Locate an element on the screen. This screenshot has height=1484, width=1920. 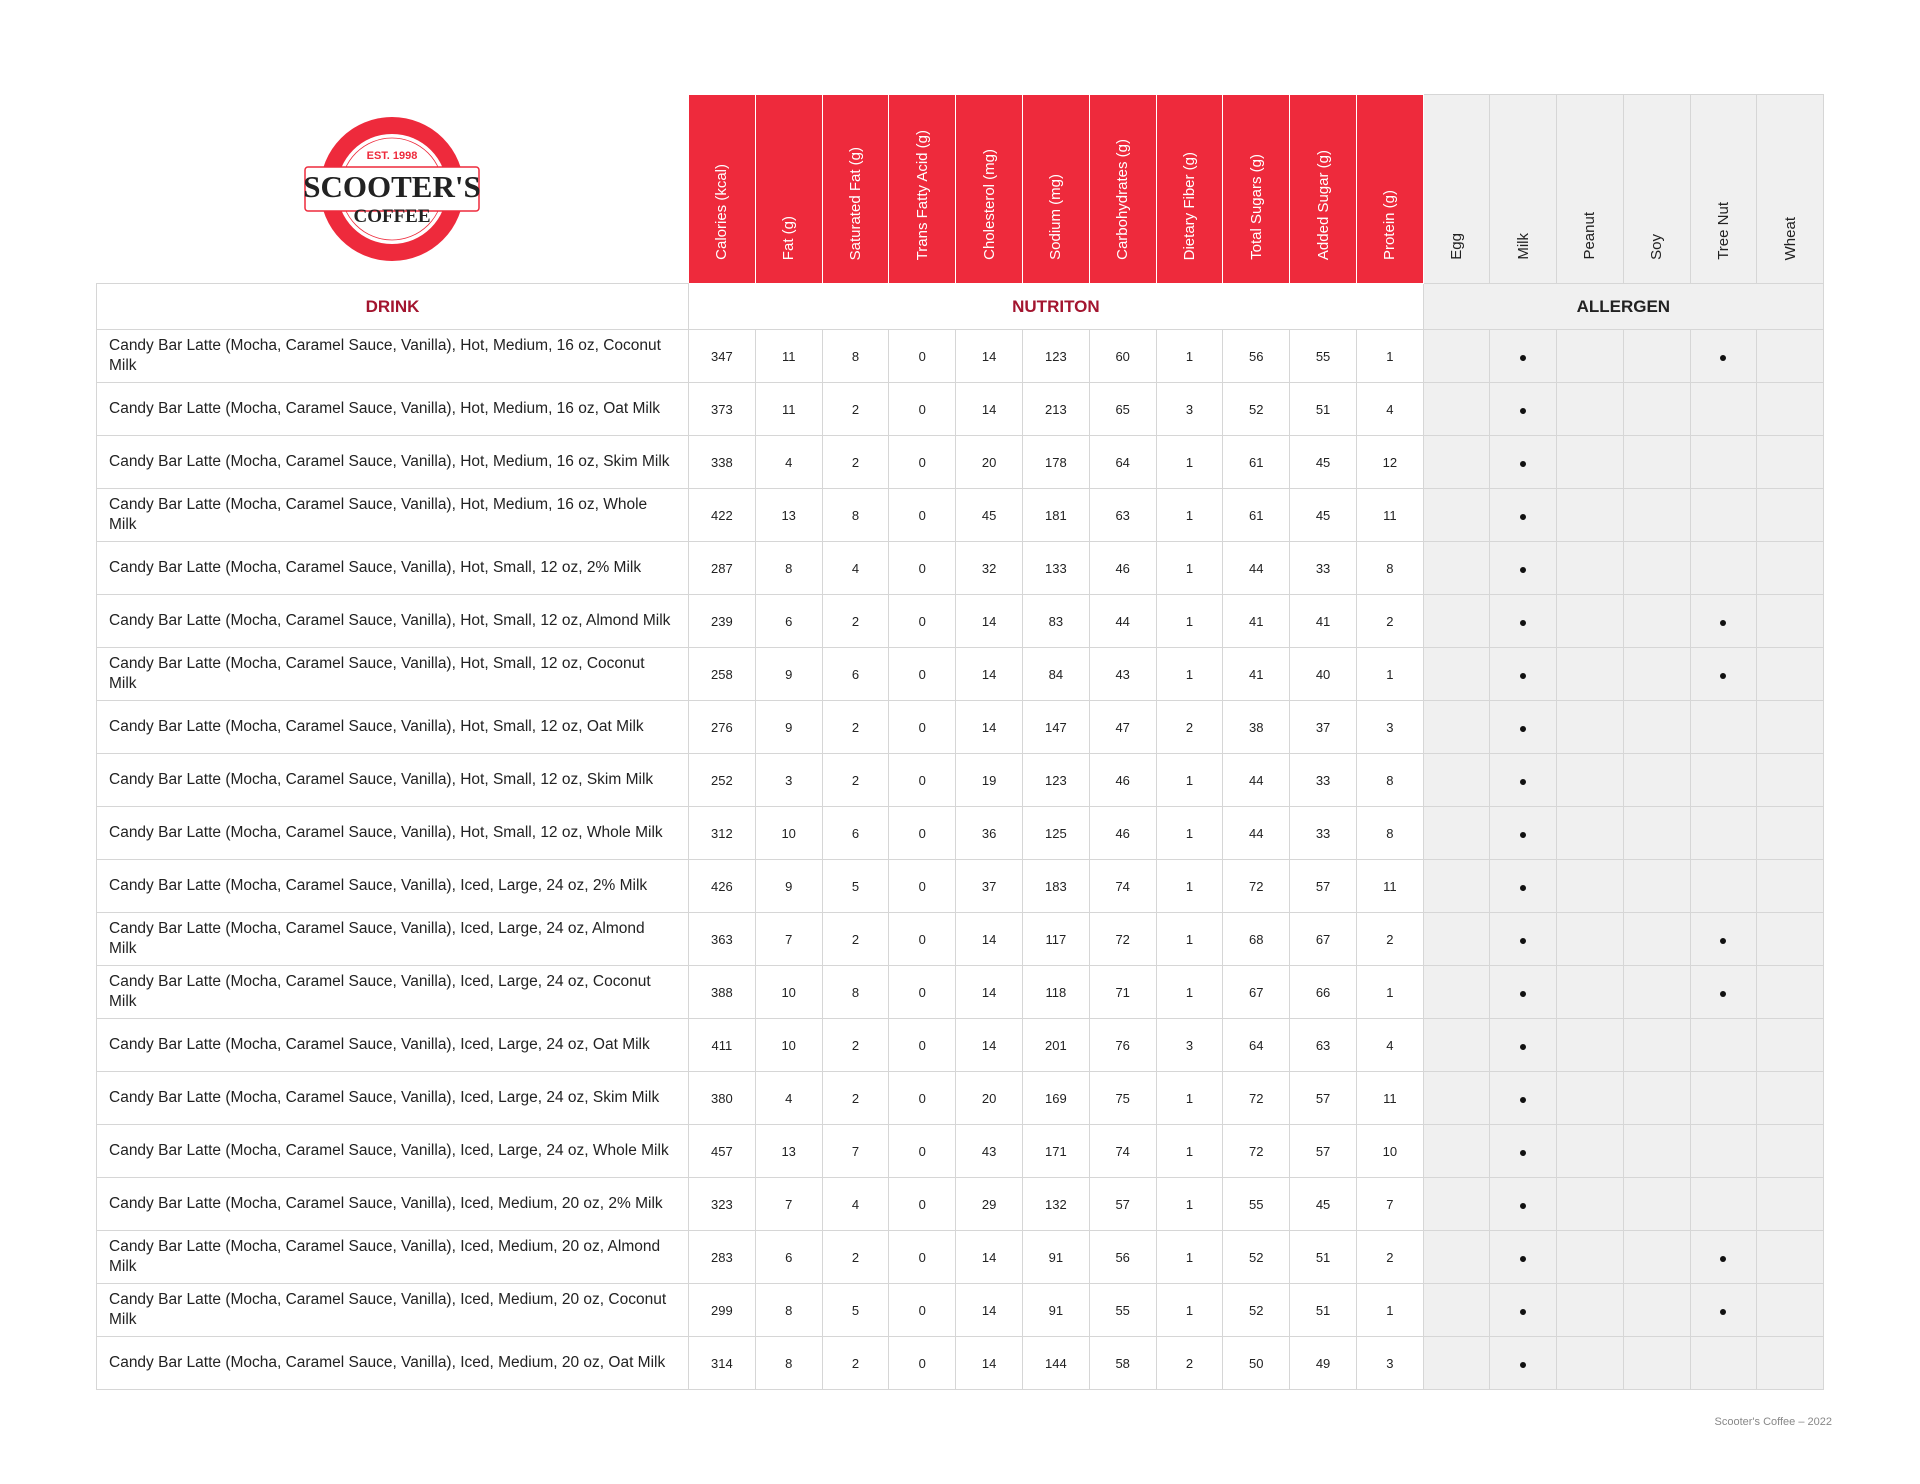
nutrition-value: 32 is located at coordinates (989, 568).